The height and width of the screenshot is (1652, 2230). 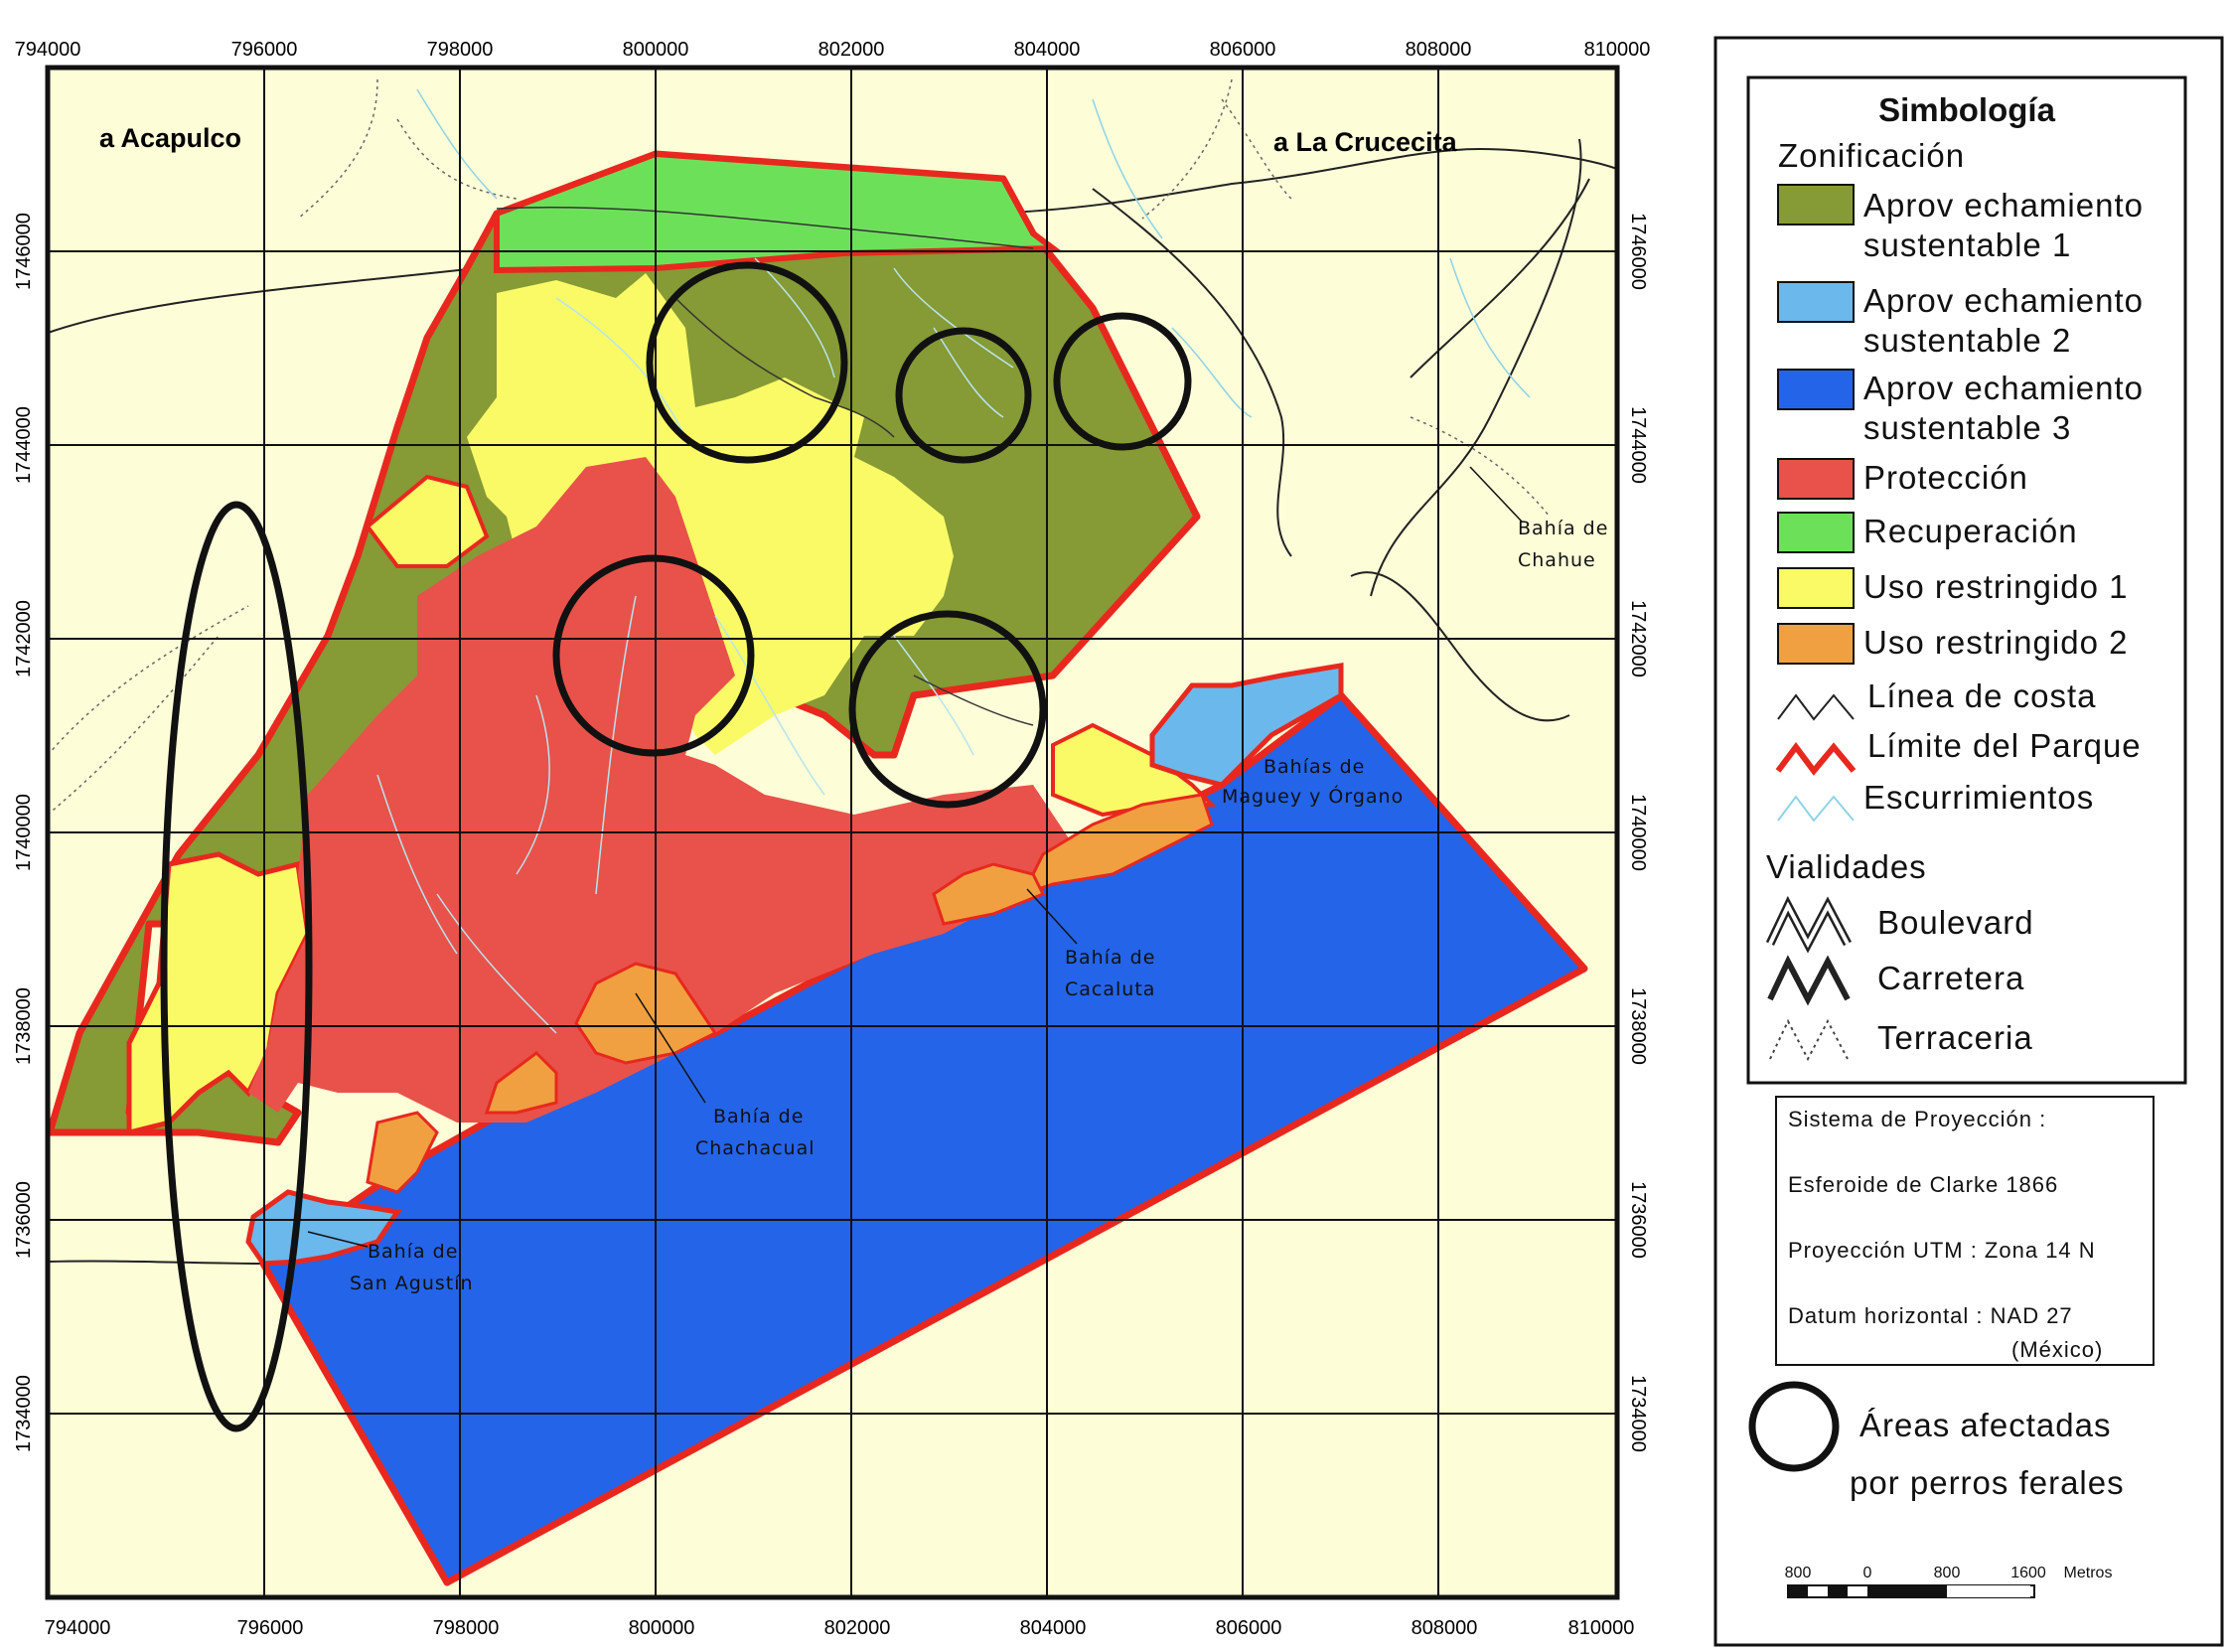 I want to click on projection-utm: Proyección UTM : Zona 14 N, so click(x=1942, y=1250).